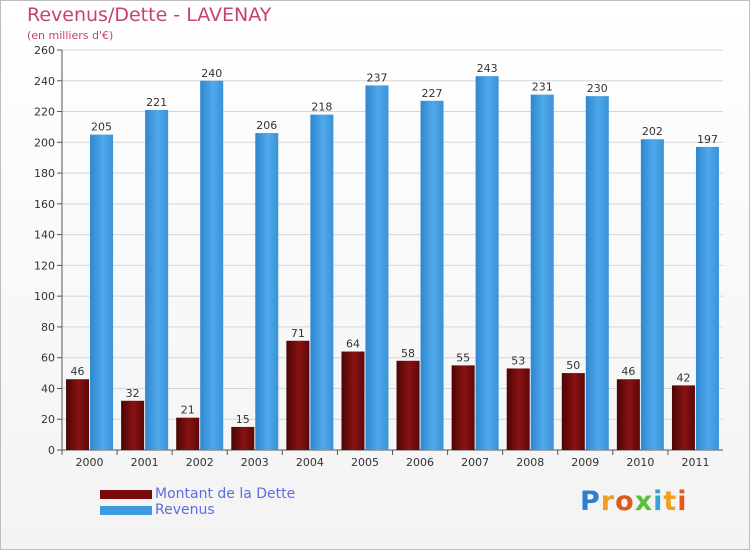  I want to click on debt-bar-label: 15, so click(243, 419).